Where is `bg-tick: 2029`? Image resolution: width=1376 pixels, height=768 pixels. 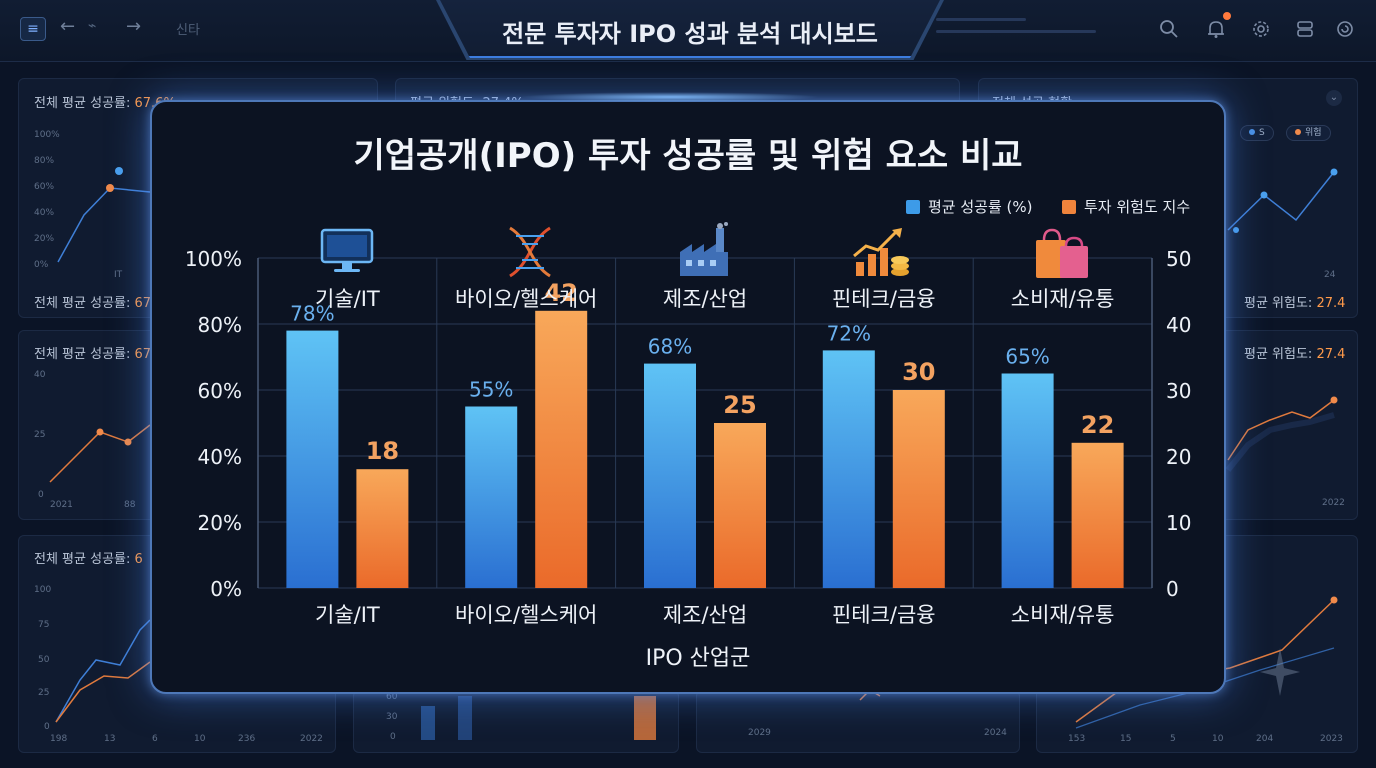 bg-tick: 2029 is located at coordinates (759, 733).